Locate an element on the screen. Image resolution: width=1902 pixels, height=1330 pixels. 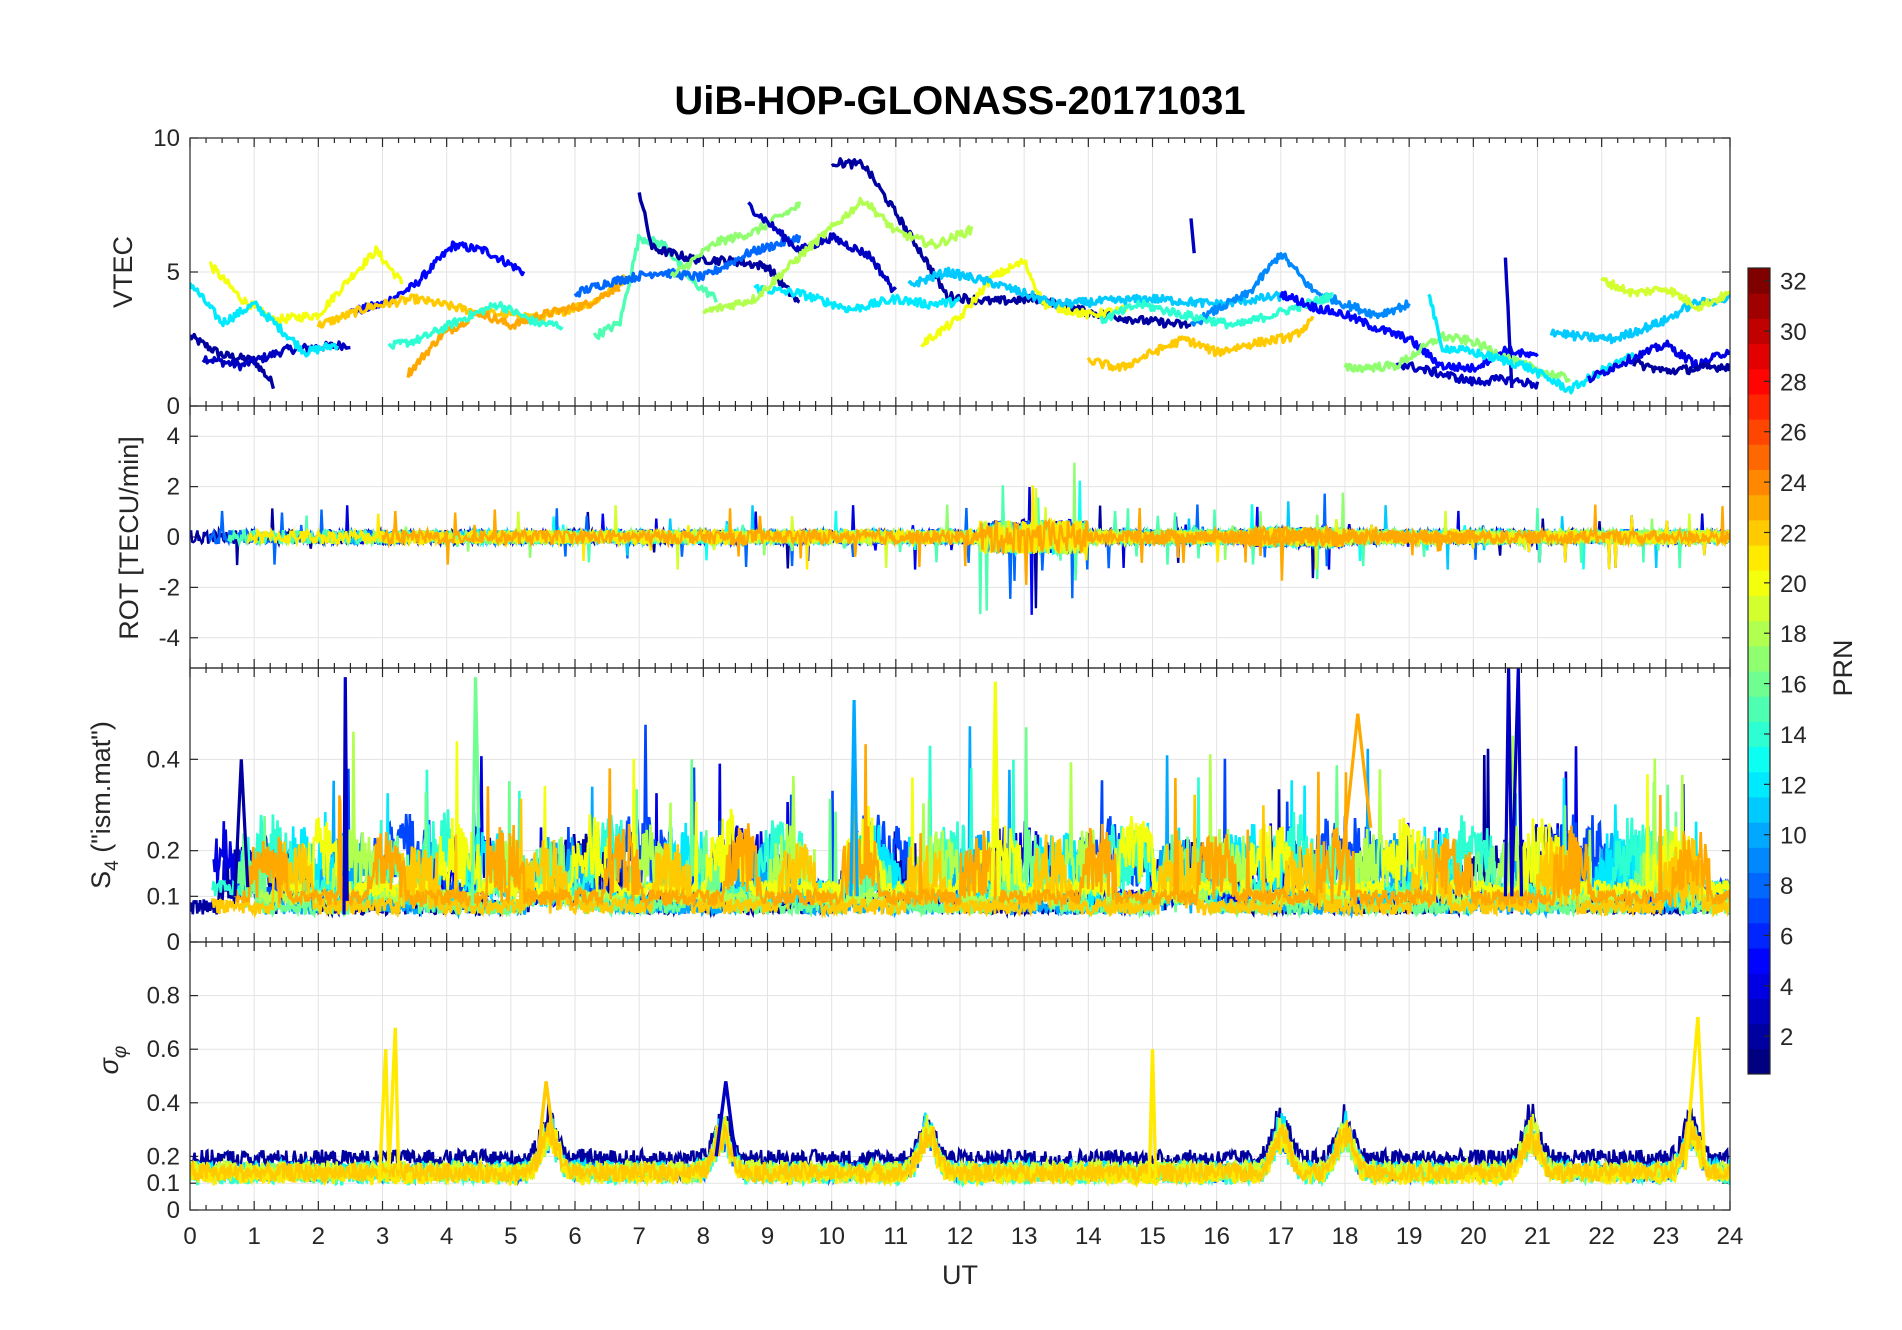
x-tick-label: 0 is located at coordinates (189, 1236).